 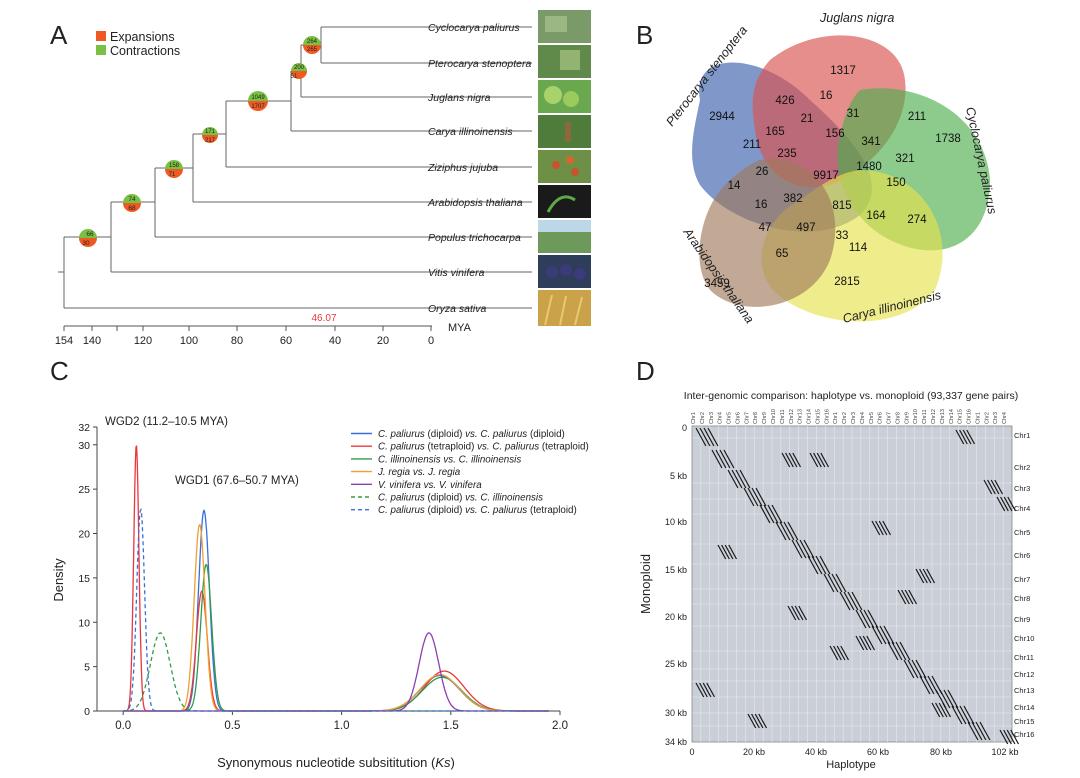 I want to click on node-pie-4: 171 217, so click(x=210, y=135).